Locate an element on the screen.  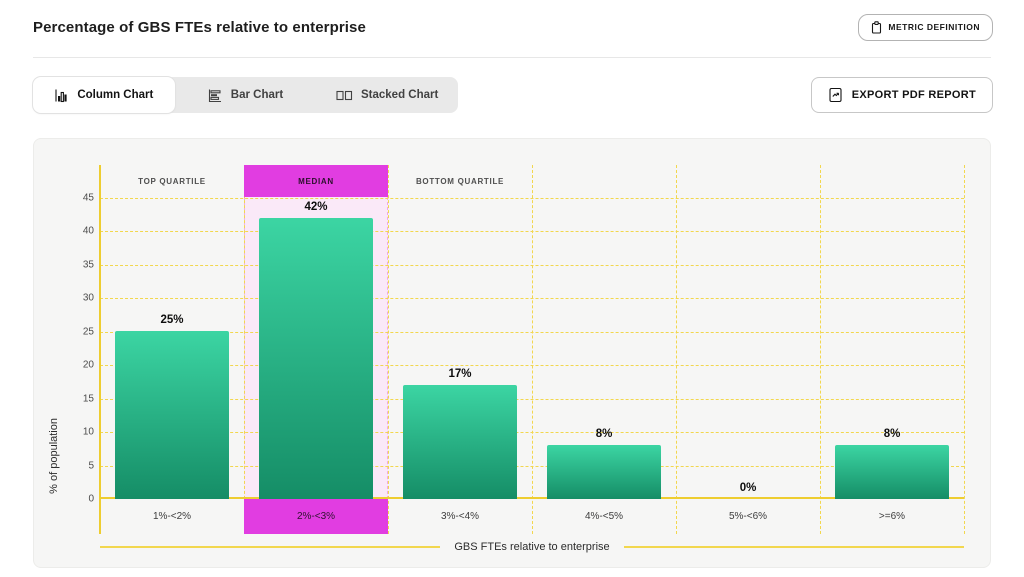
category-label-3: 4%-<5% is located at coordinates (604, 516).